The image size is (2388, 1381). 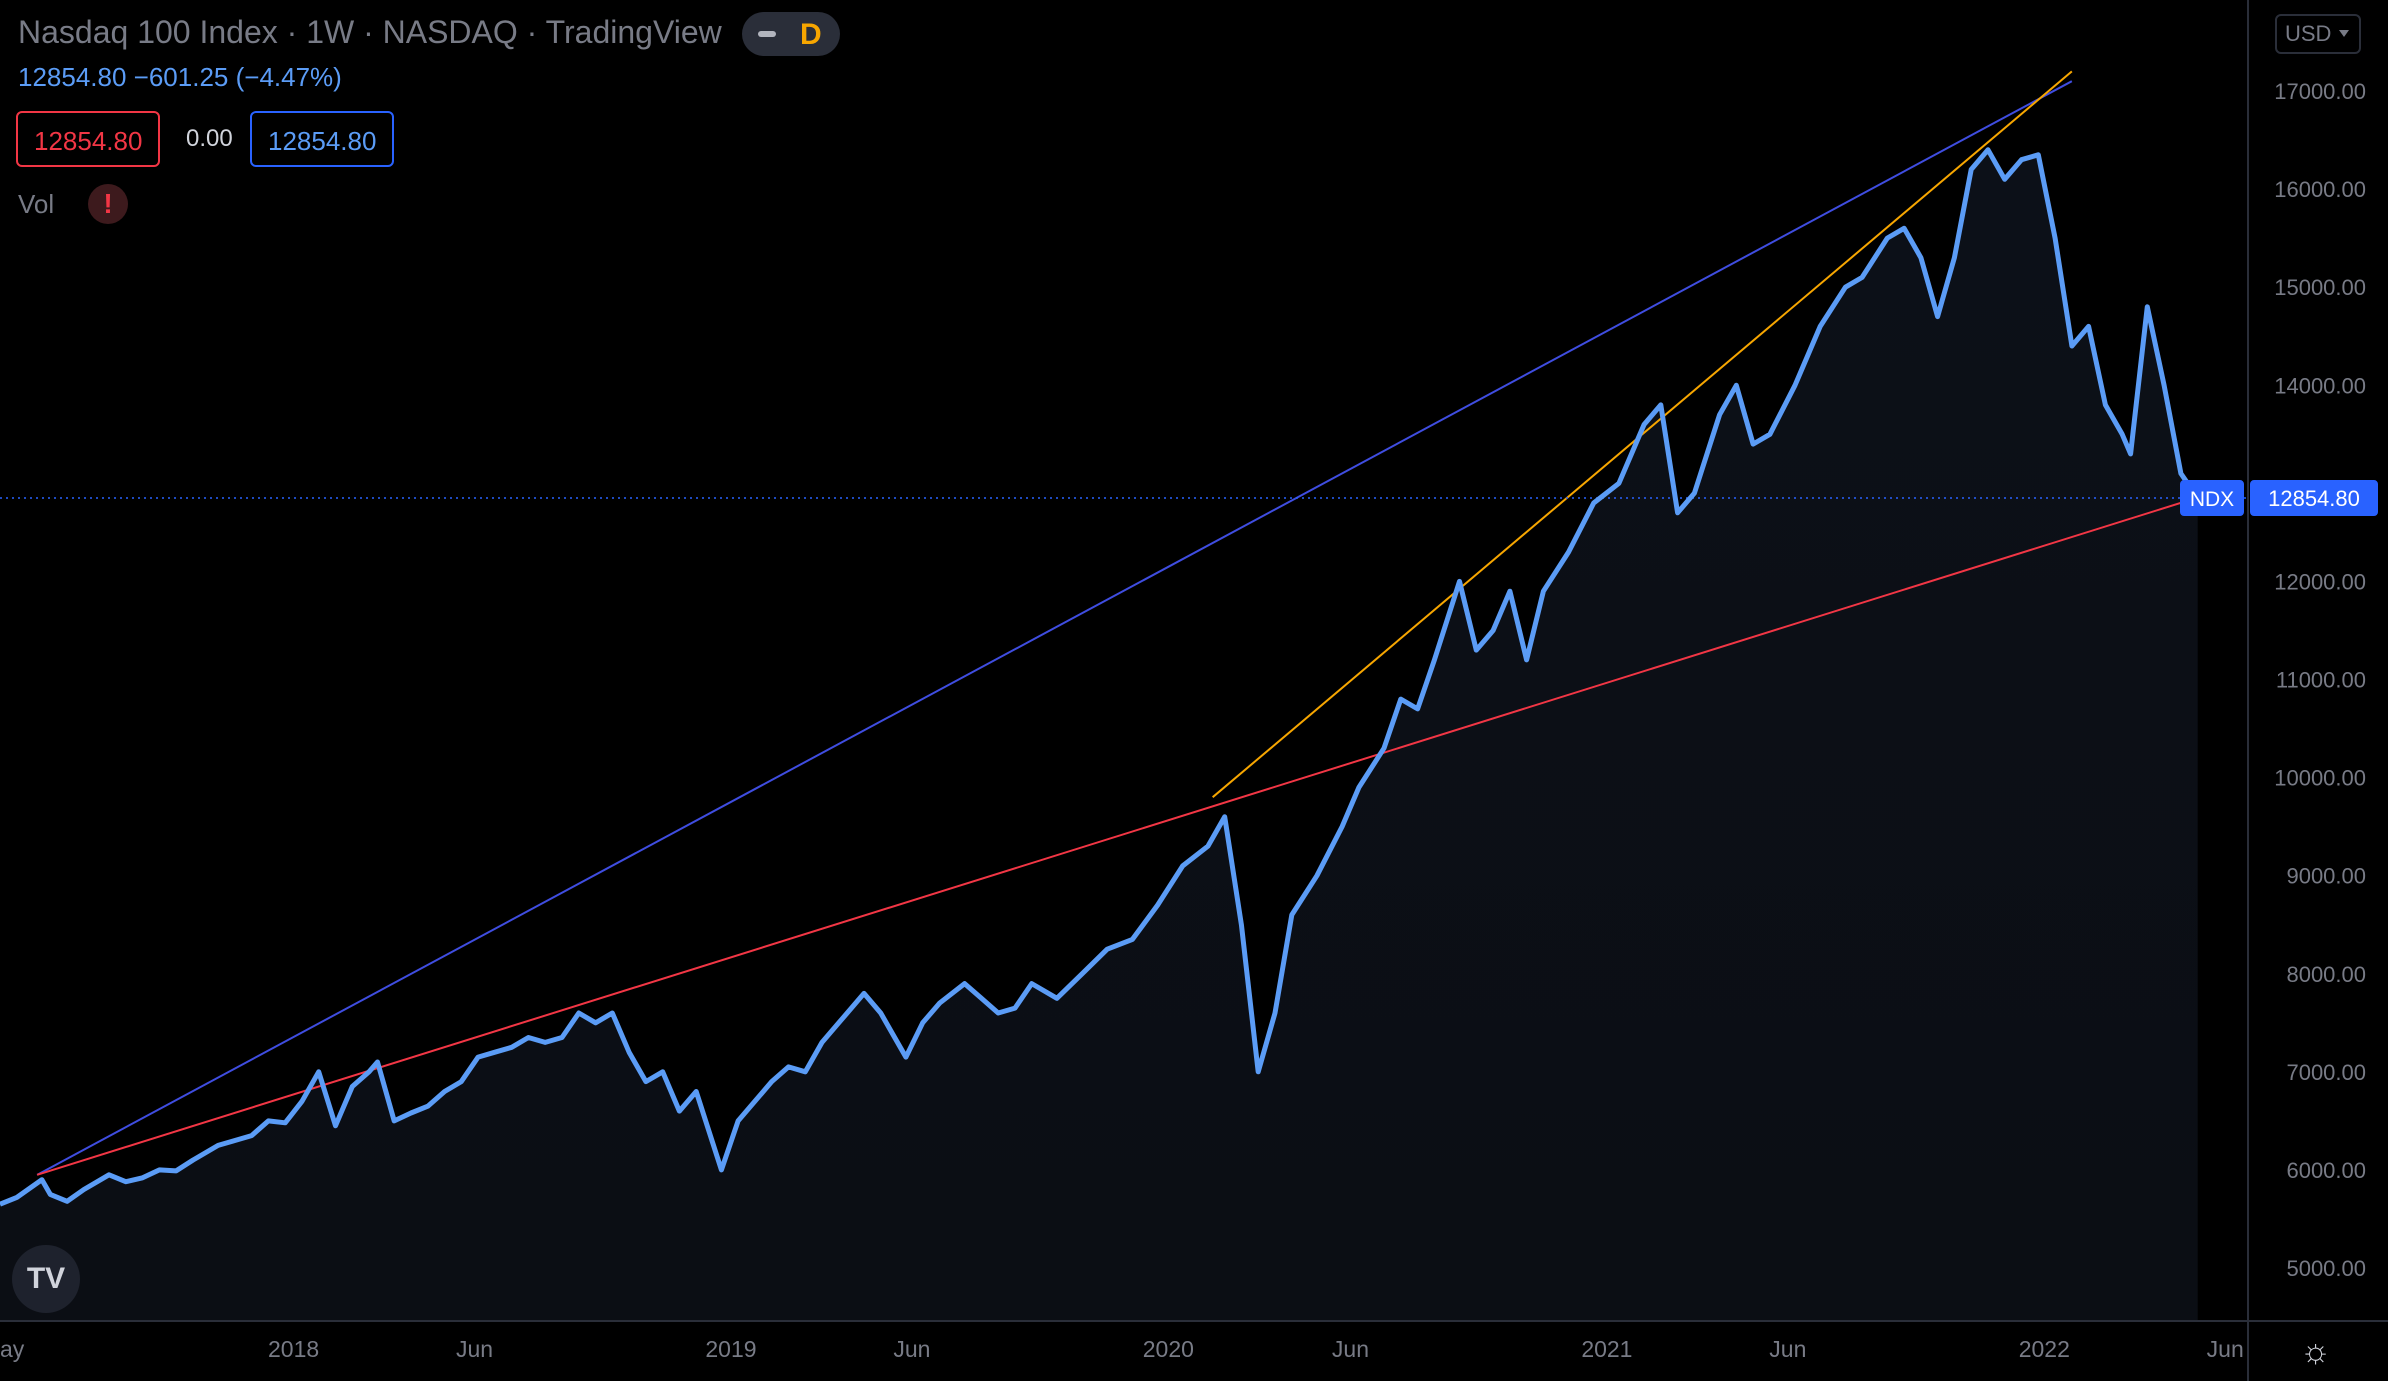 What do you see at coordinates (2212, 499) in the screenshot?
I see `symbol-label: NDX` at bounding box center [2212, 499].